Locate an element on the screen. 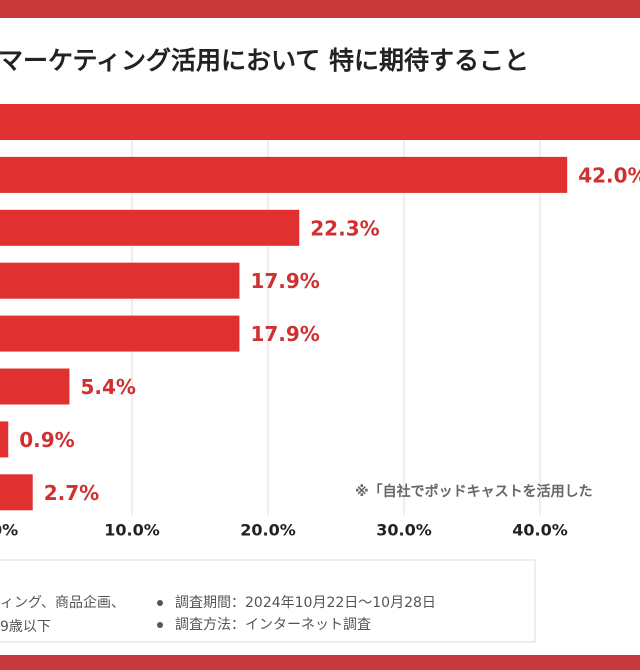 The width and height of the screenshot is (640, 670). x-tick-label: 10.0% is located at coordinates (132, 530).